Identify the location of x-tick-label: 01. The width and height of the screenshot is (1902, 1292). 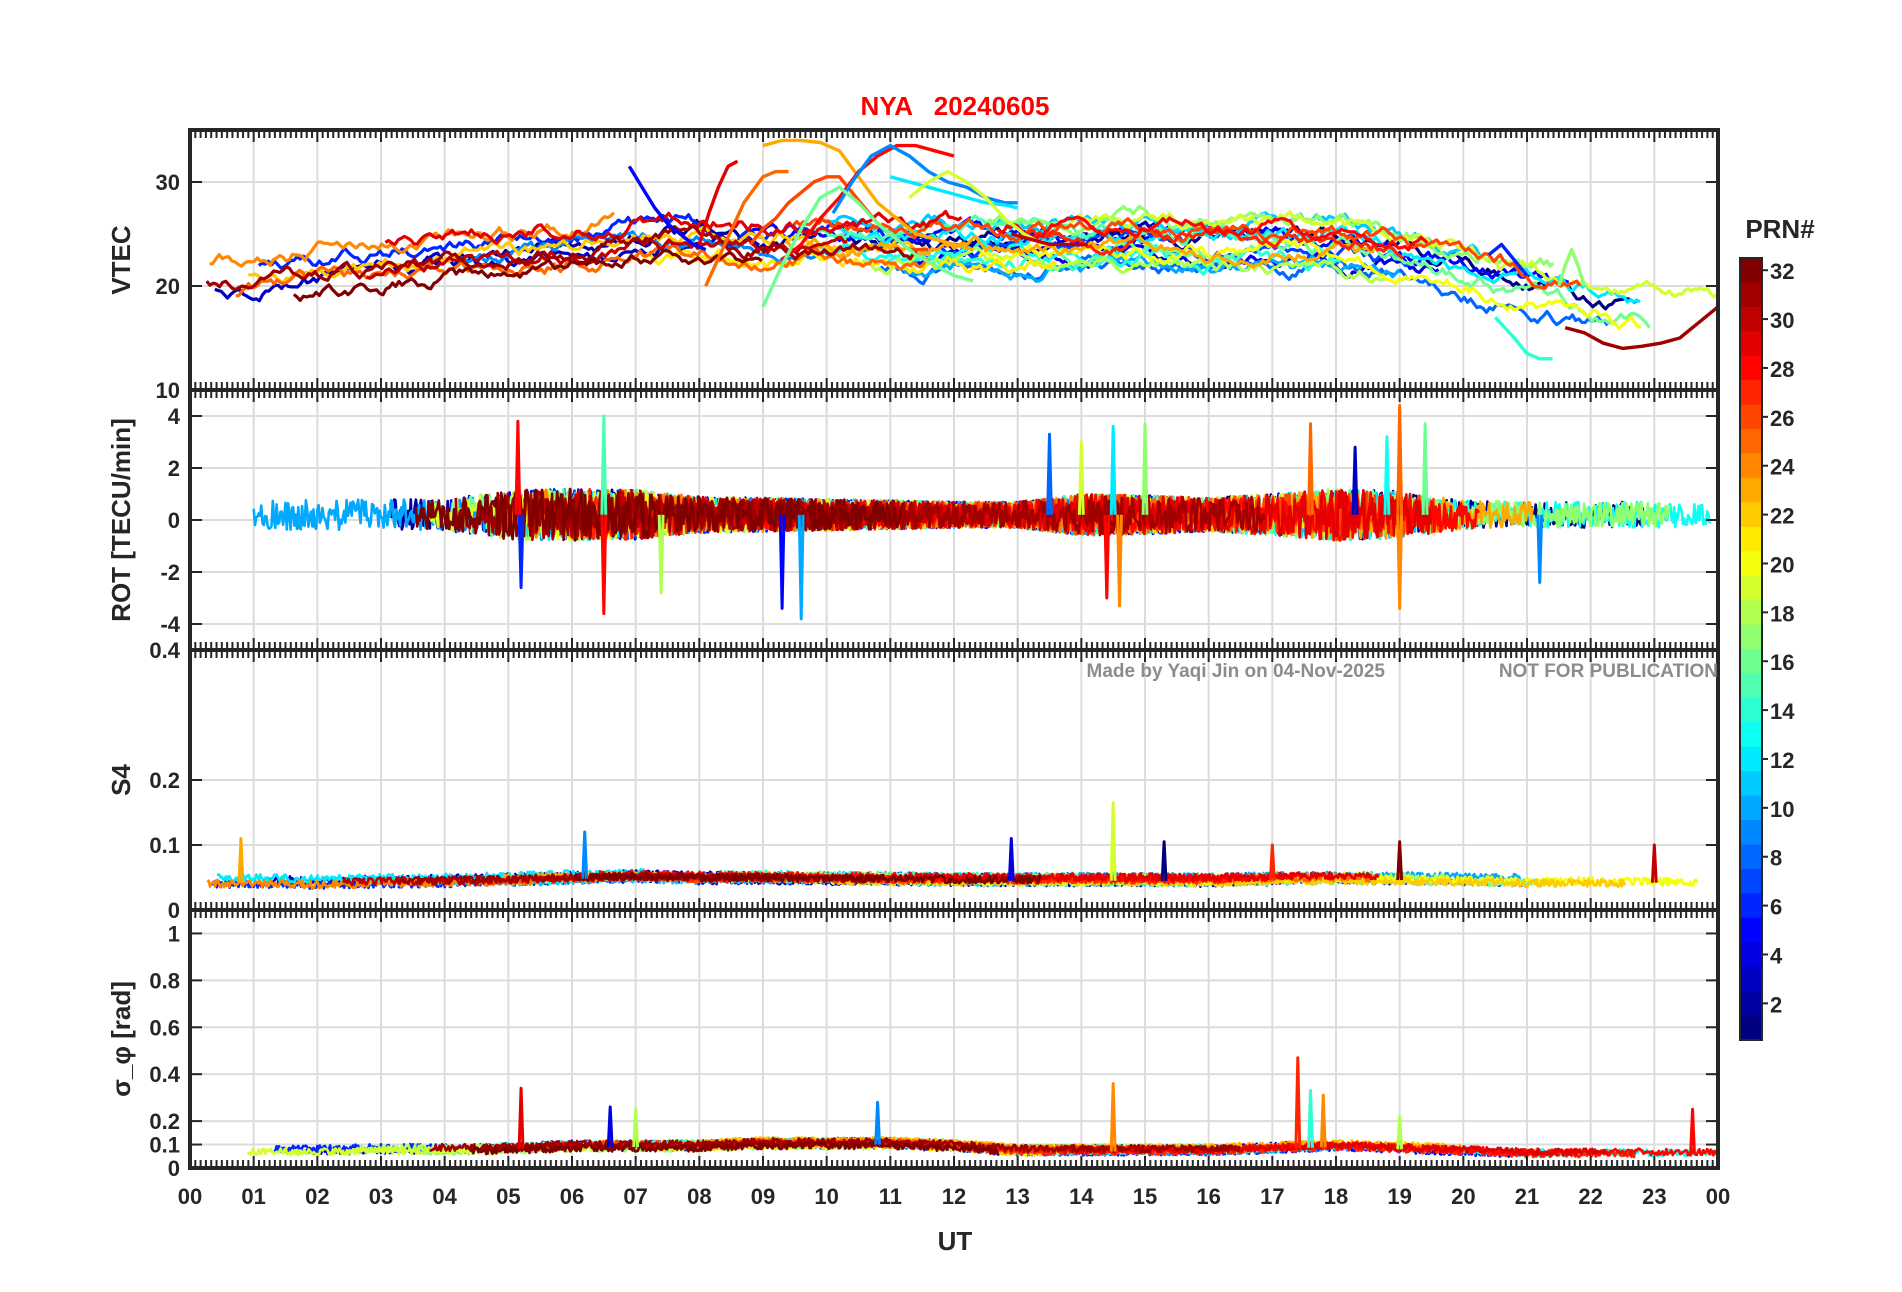
(253, 1196).